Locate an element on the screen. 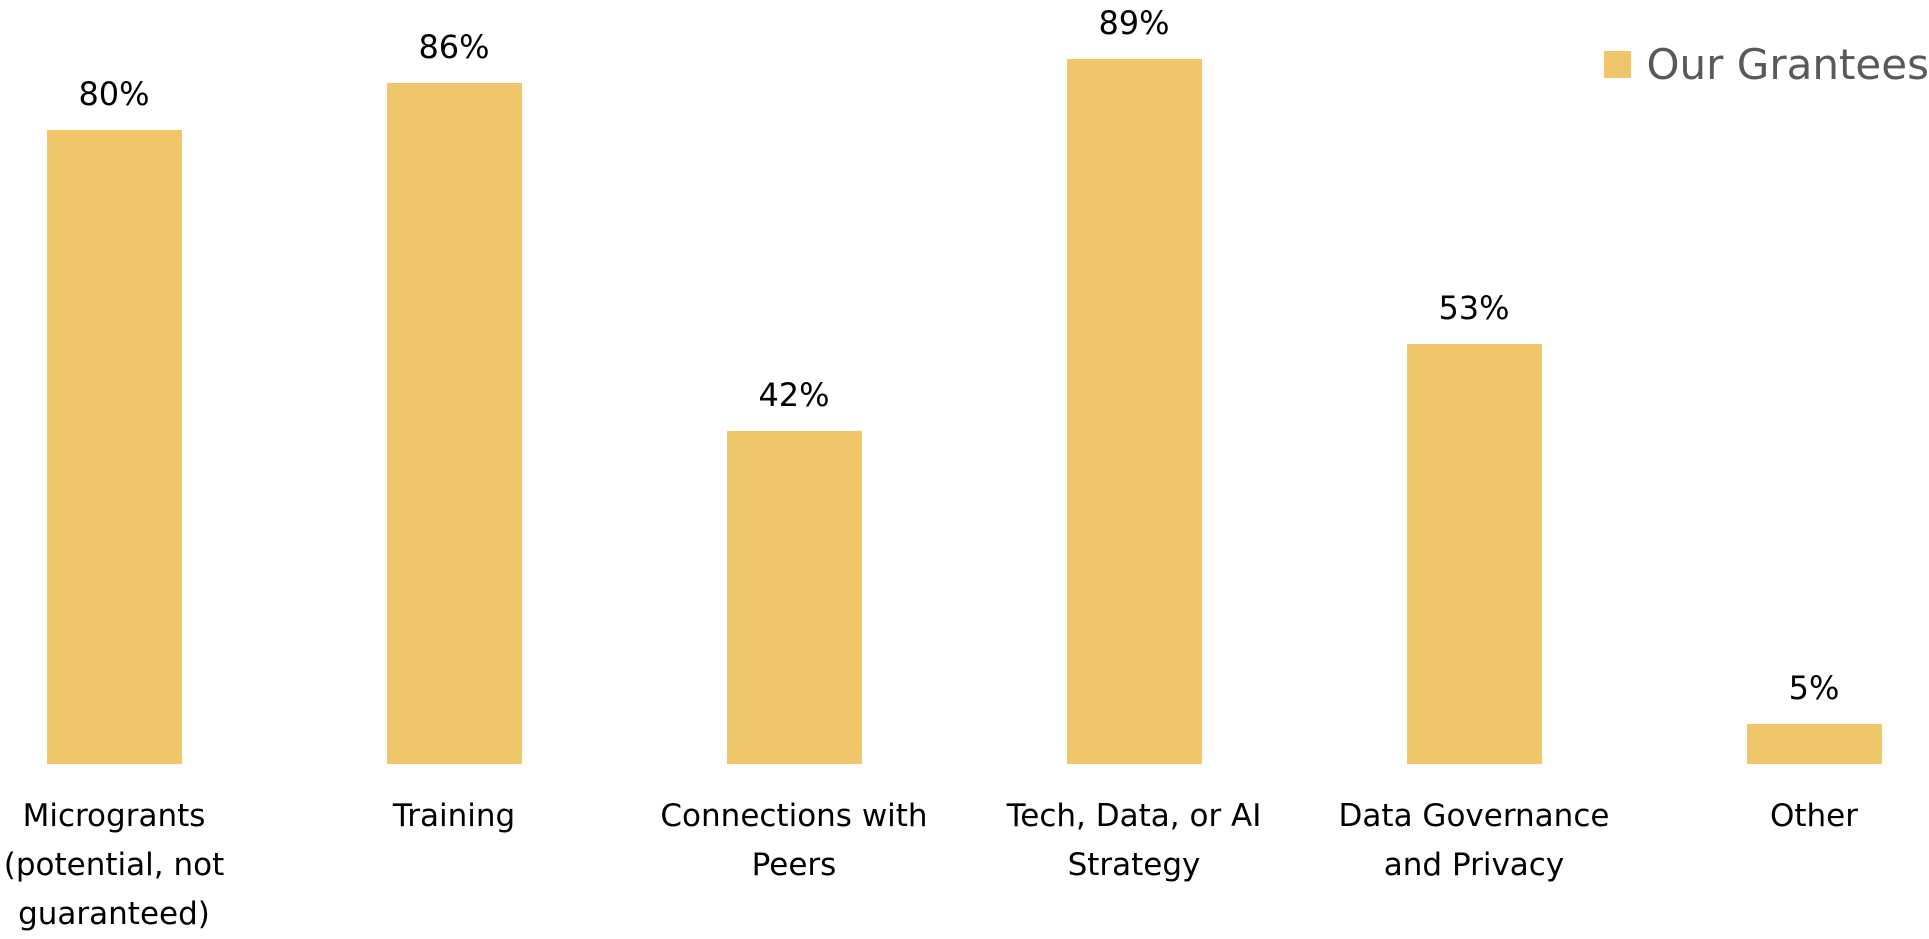  data-label: 5% is located at coordinates (1814, 688).